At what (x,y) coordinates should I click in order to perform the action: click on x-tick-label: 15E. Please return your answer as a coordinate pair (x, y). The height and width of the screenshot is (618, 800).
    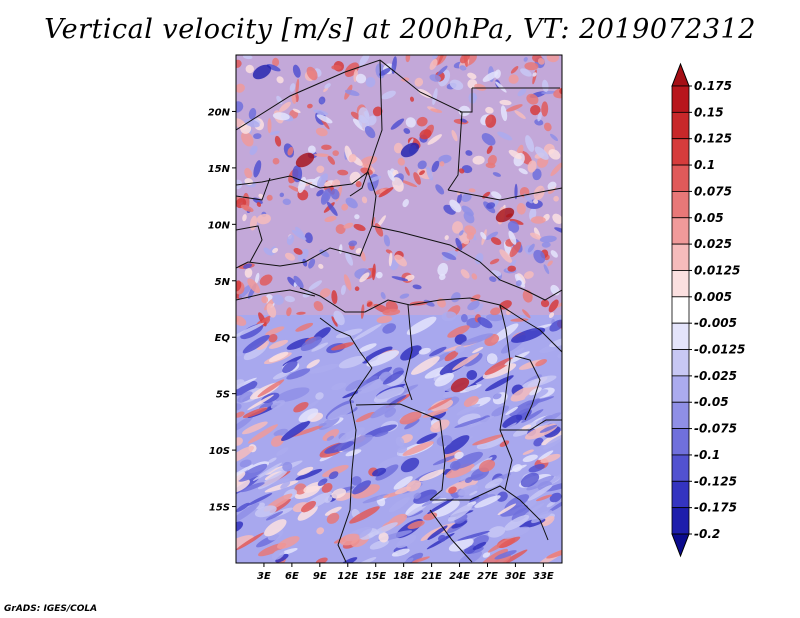
    Looking at the image, I should click on (375, 576).